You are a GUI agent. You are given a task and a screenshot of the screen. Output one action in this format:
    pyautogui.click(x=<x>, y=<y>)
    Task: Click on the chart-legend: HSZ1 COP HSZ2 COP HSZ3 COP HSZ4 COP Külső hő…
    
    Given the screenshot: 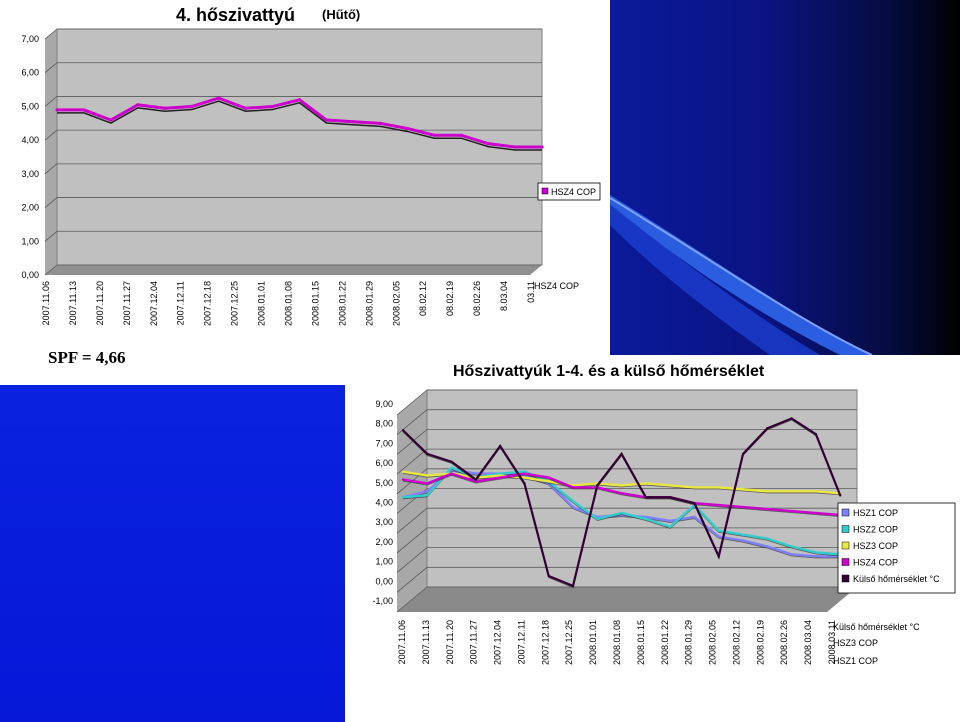 What is the action you would take?
    pyautogui.click(x=896, y=548)
    